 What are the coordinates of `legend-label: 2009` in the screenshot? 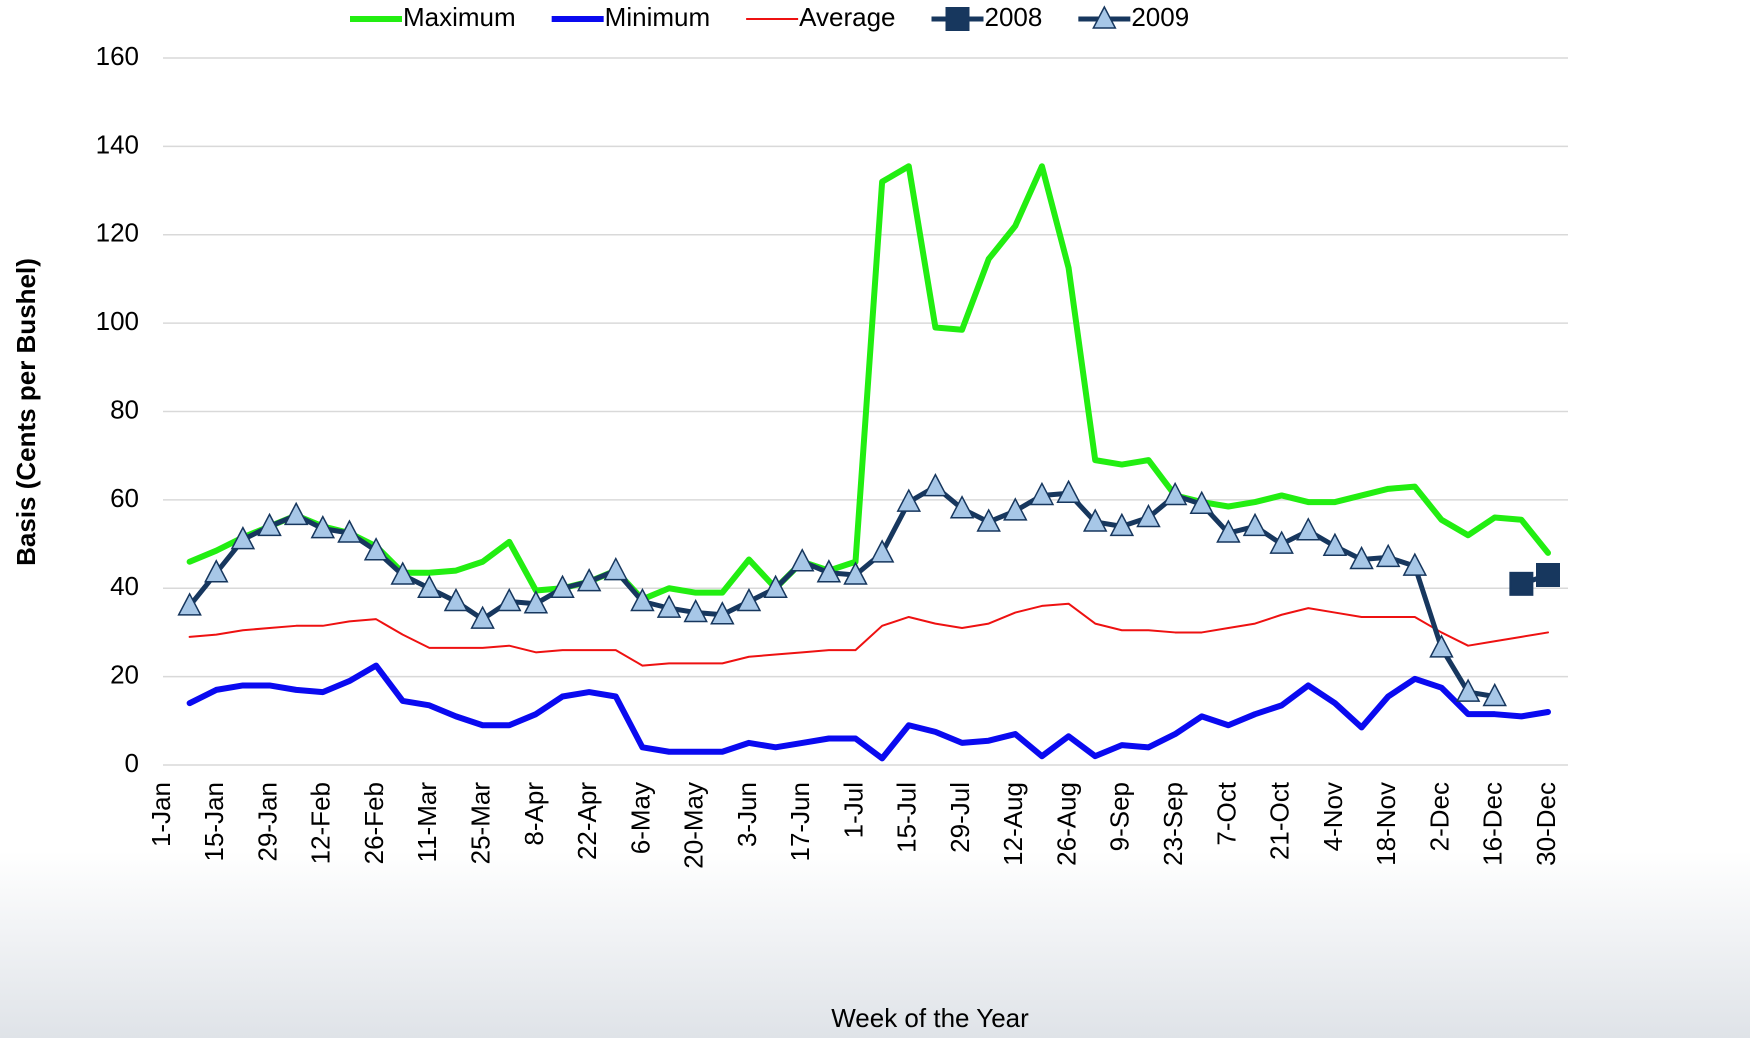 It's located at (1160, 17).